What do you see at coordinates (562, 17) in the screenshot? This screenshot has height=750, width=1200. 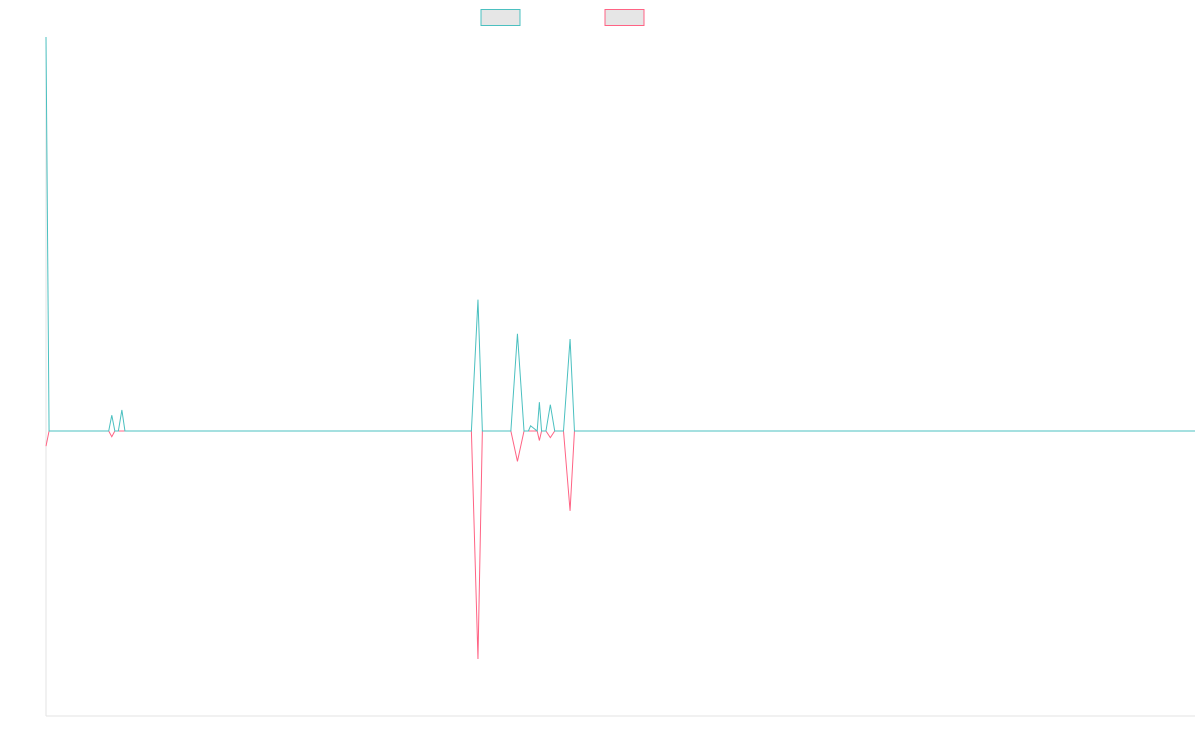 I see `legend` at bounding box center [562, 17].